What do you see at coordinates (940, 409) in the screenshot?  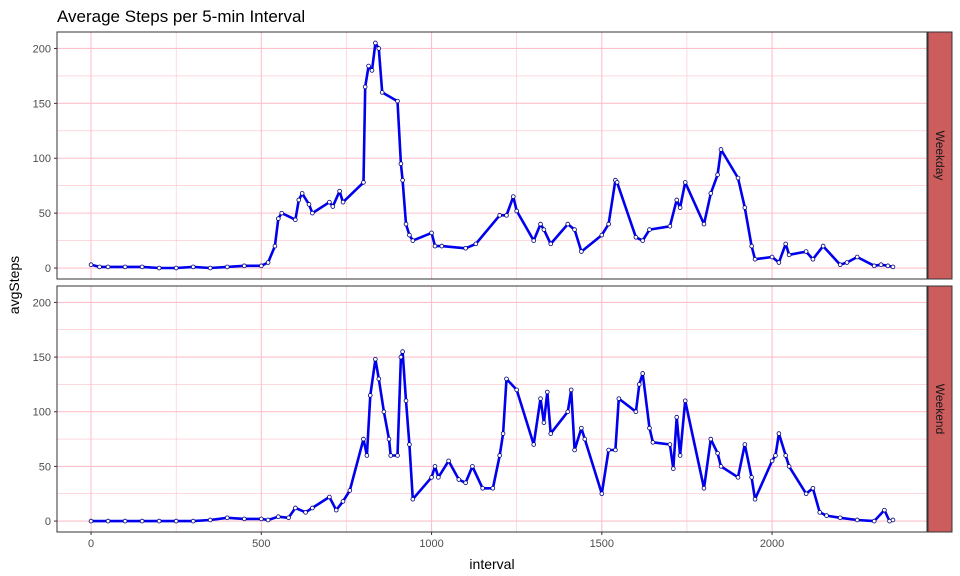 I see `facet-label-weekend: Weekend` at bounding box center [940, 409].